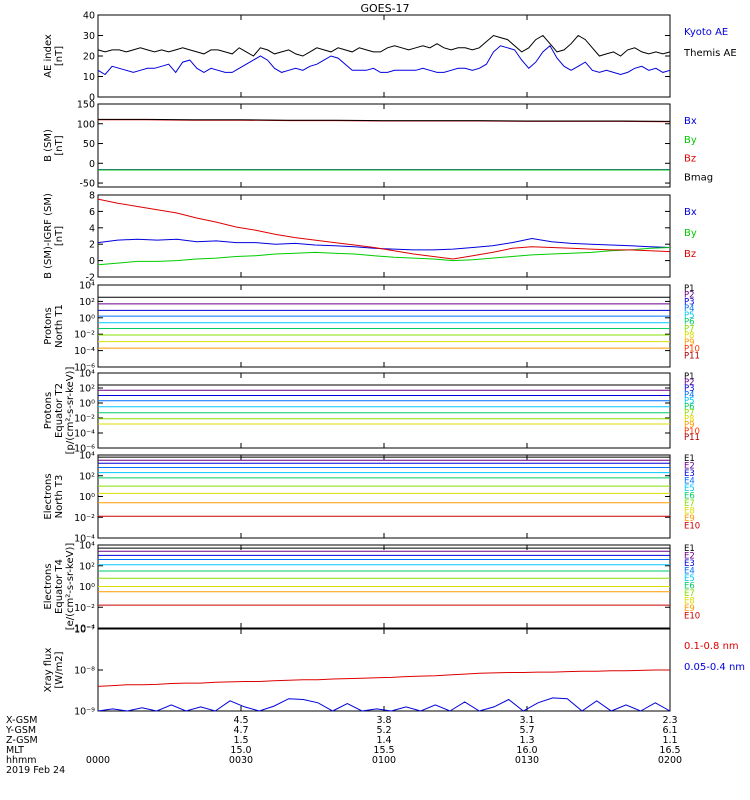 The image size is (750, 800). What do you see at coordinates (240, 750) in the screenshot?
I see `x-tick-label: 15.0` at bounding box center [240, 750].